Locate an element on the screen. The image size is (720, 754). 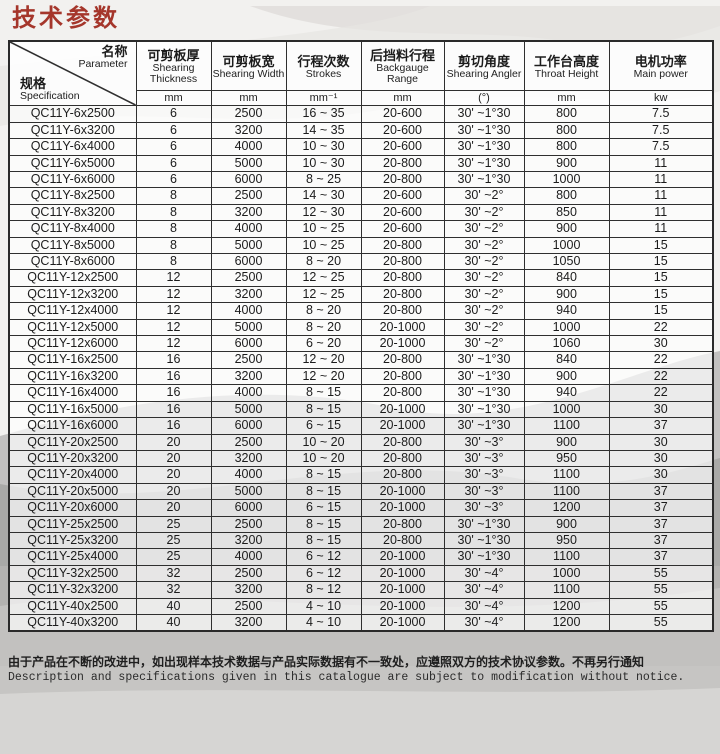
value-cell: 8 ~ 20 is located at coordinates (323, 311).